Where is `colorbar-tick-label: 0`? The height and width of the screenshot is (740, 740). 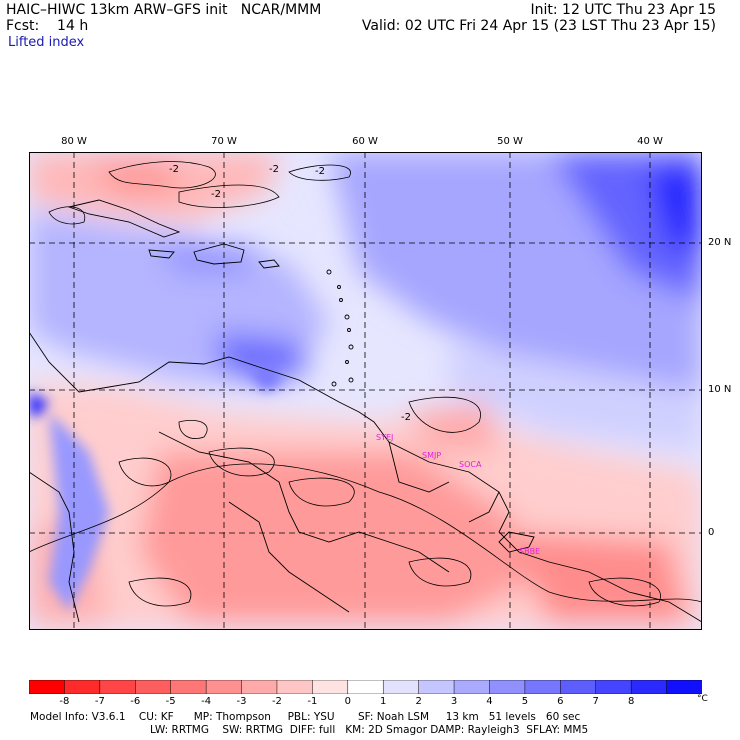
colorbar-tick-label: 0 is located at coordinates (347, 701).